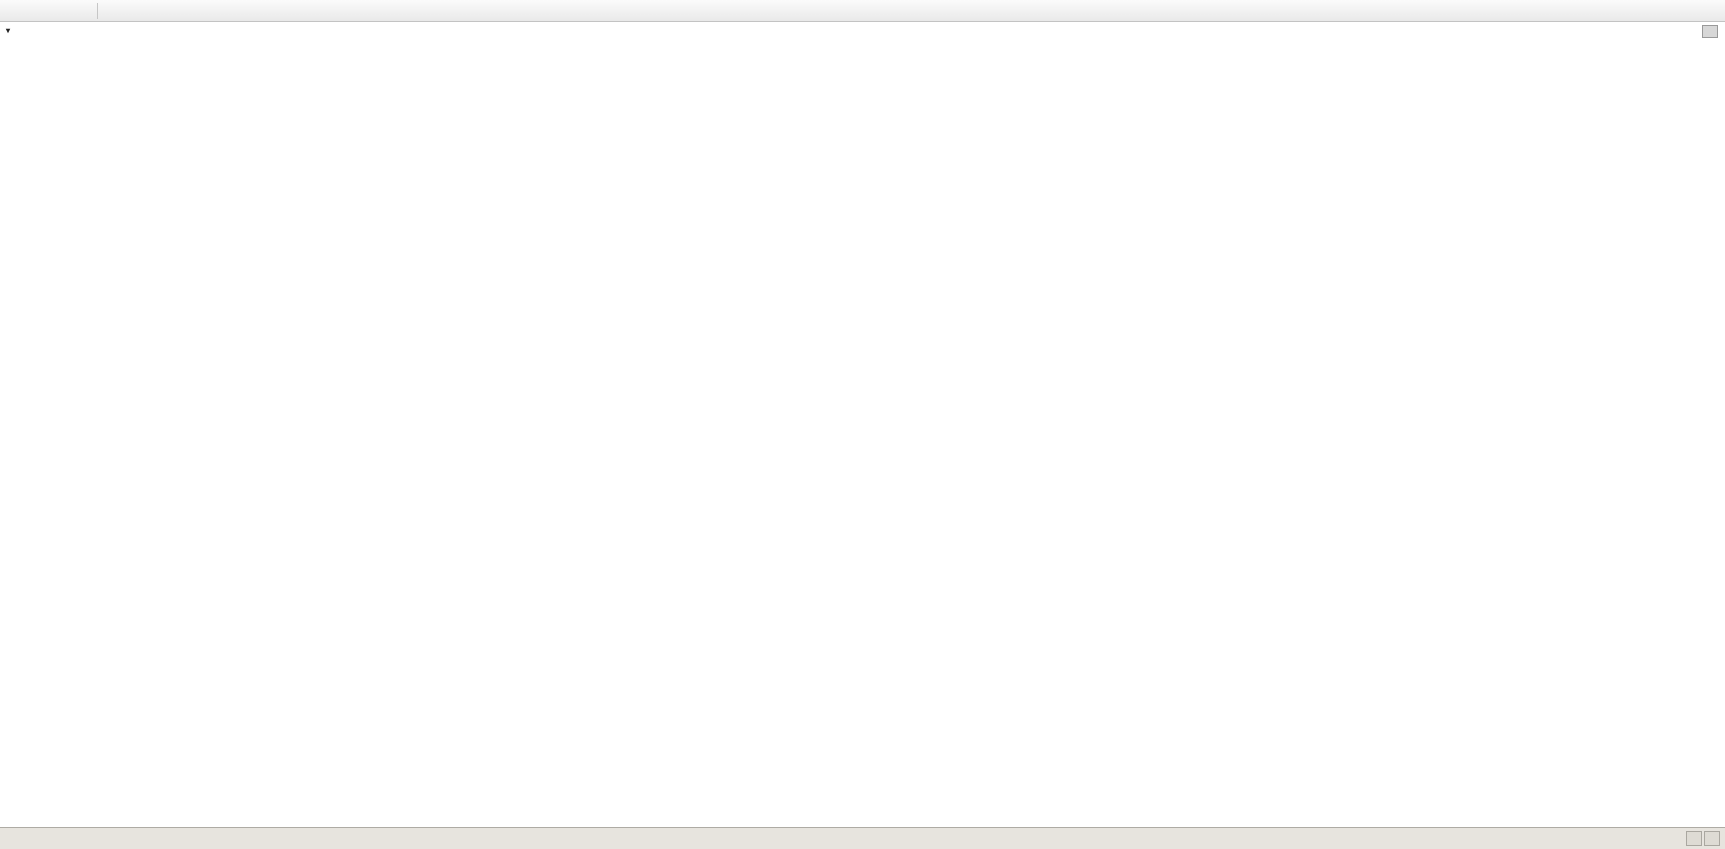  What do you see at coordinates (862, 838) in the screenshot?
I see `chart-tabbar` at bounding box center [862, 838].